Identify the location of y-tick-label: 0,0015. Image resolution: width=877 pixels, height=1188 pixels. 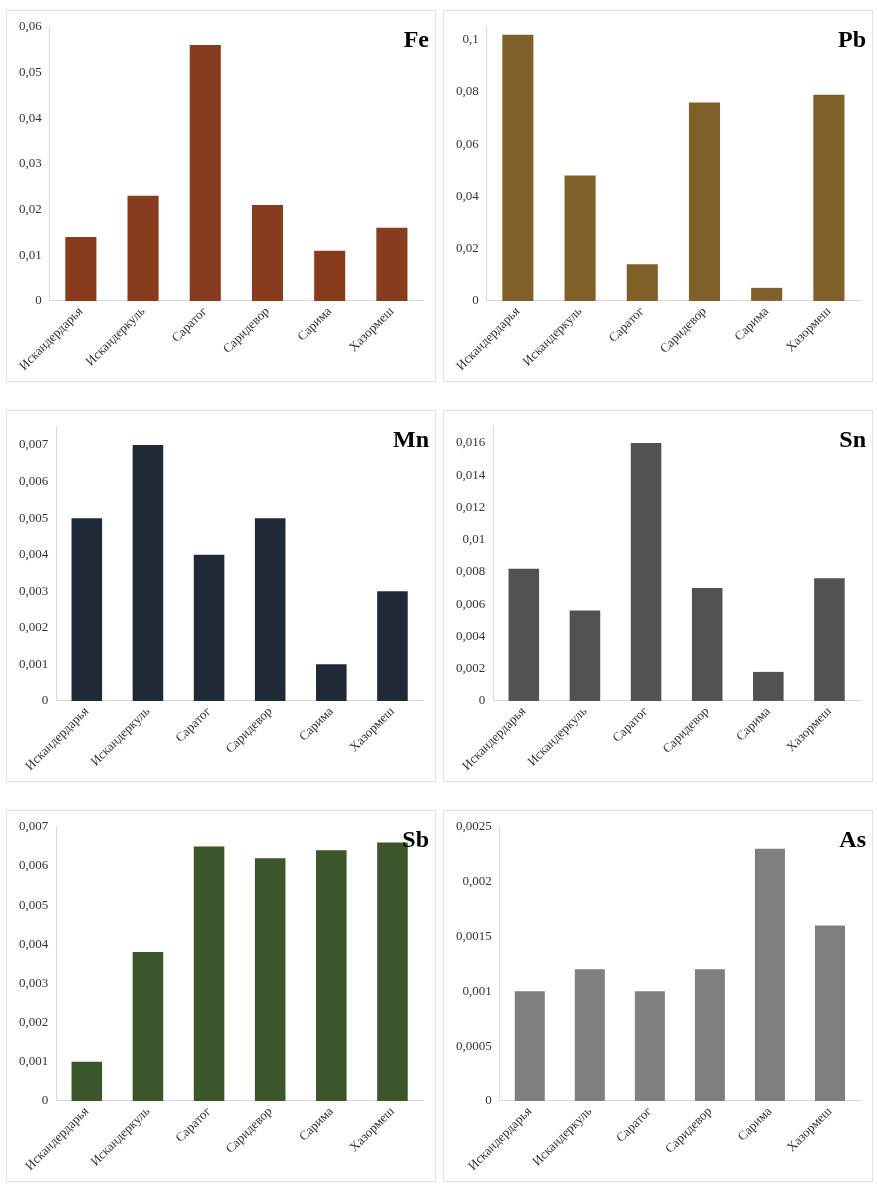
(474, 935).